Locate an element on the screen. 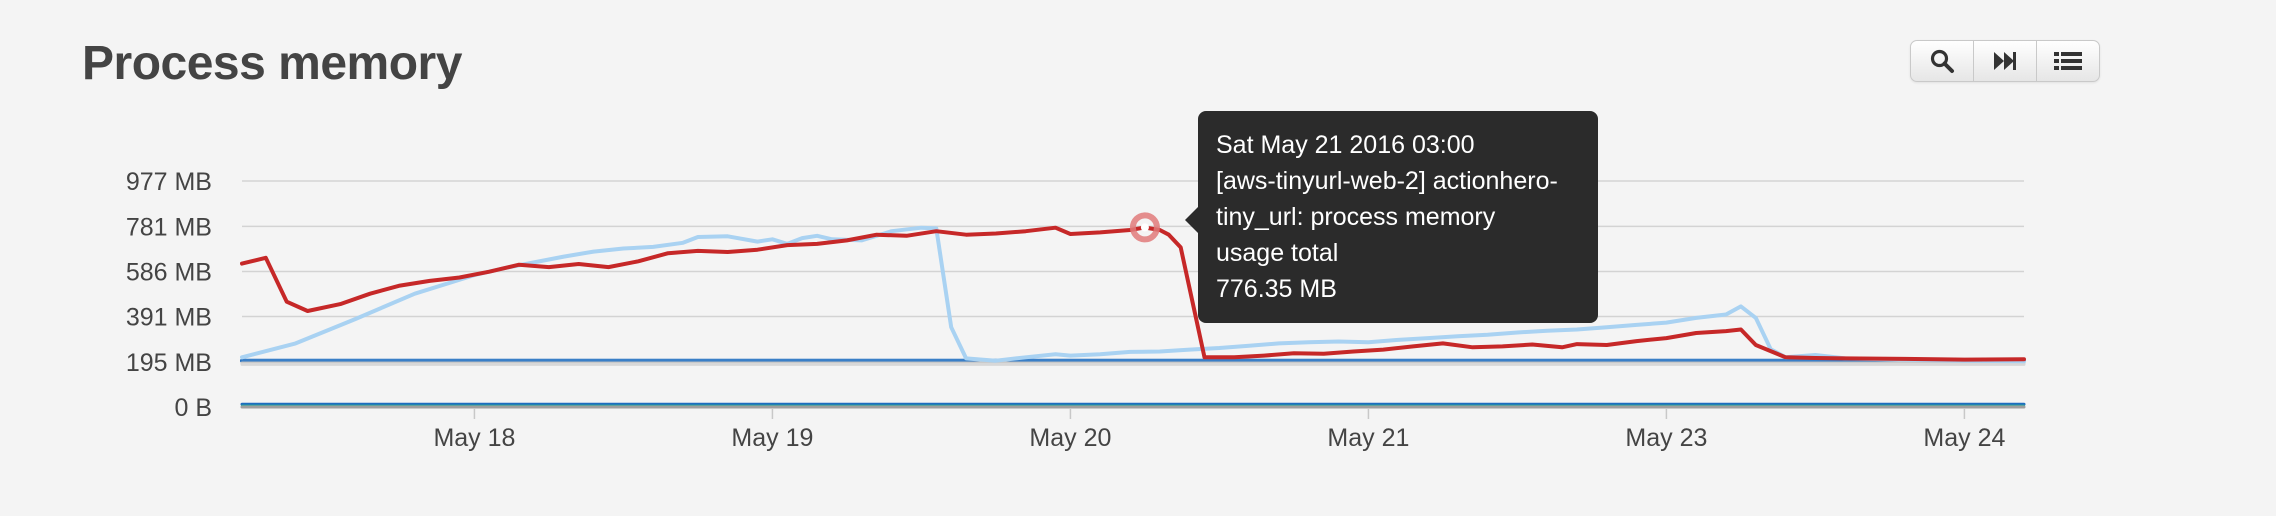 This screenshot has height=516, width=2276. x-tick-label: May 18 is located at coordinates (474, 438).